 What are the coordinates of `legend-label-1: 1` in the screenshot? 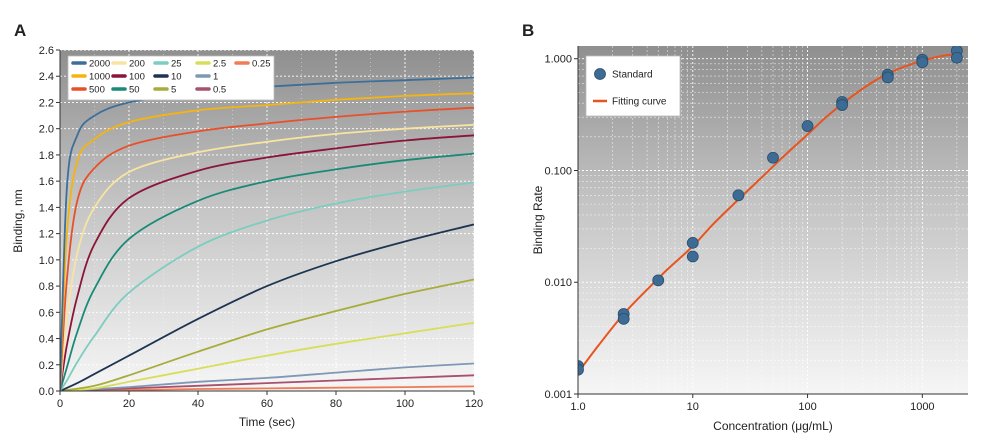 It's located at (215, 77).